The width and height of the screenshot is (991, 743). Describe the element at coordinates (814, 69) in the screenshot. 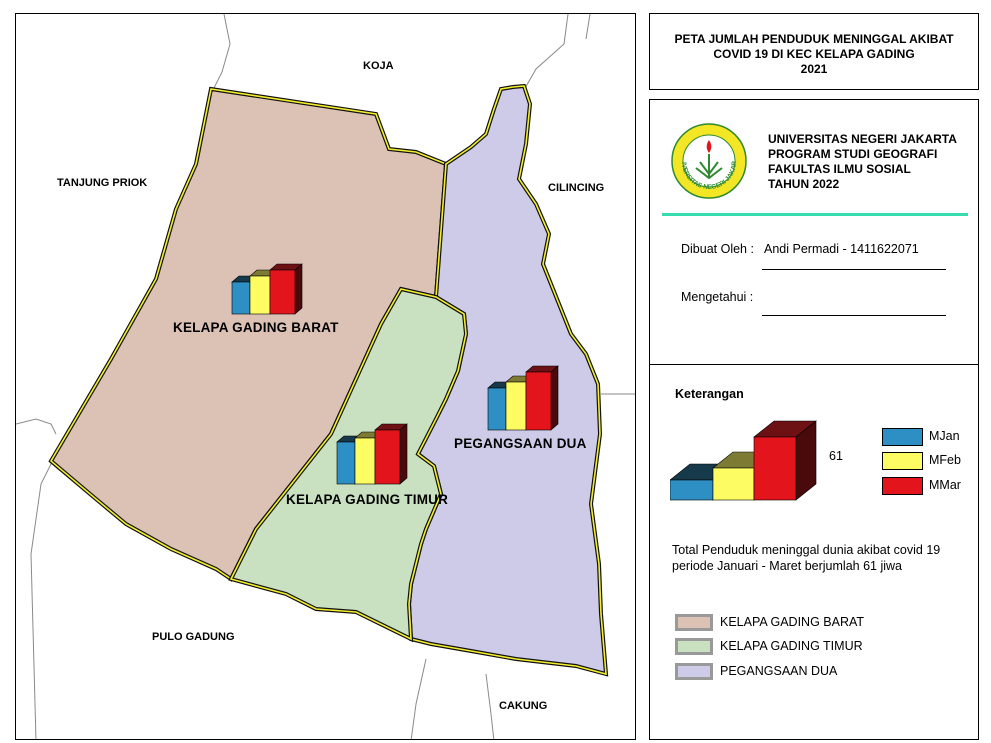

I see `map-title-line-3: 2021` at that location.